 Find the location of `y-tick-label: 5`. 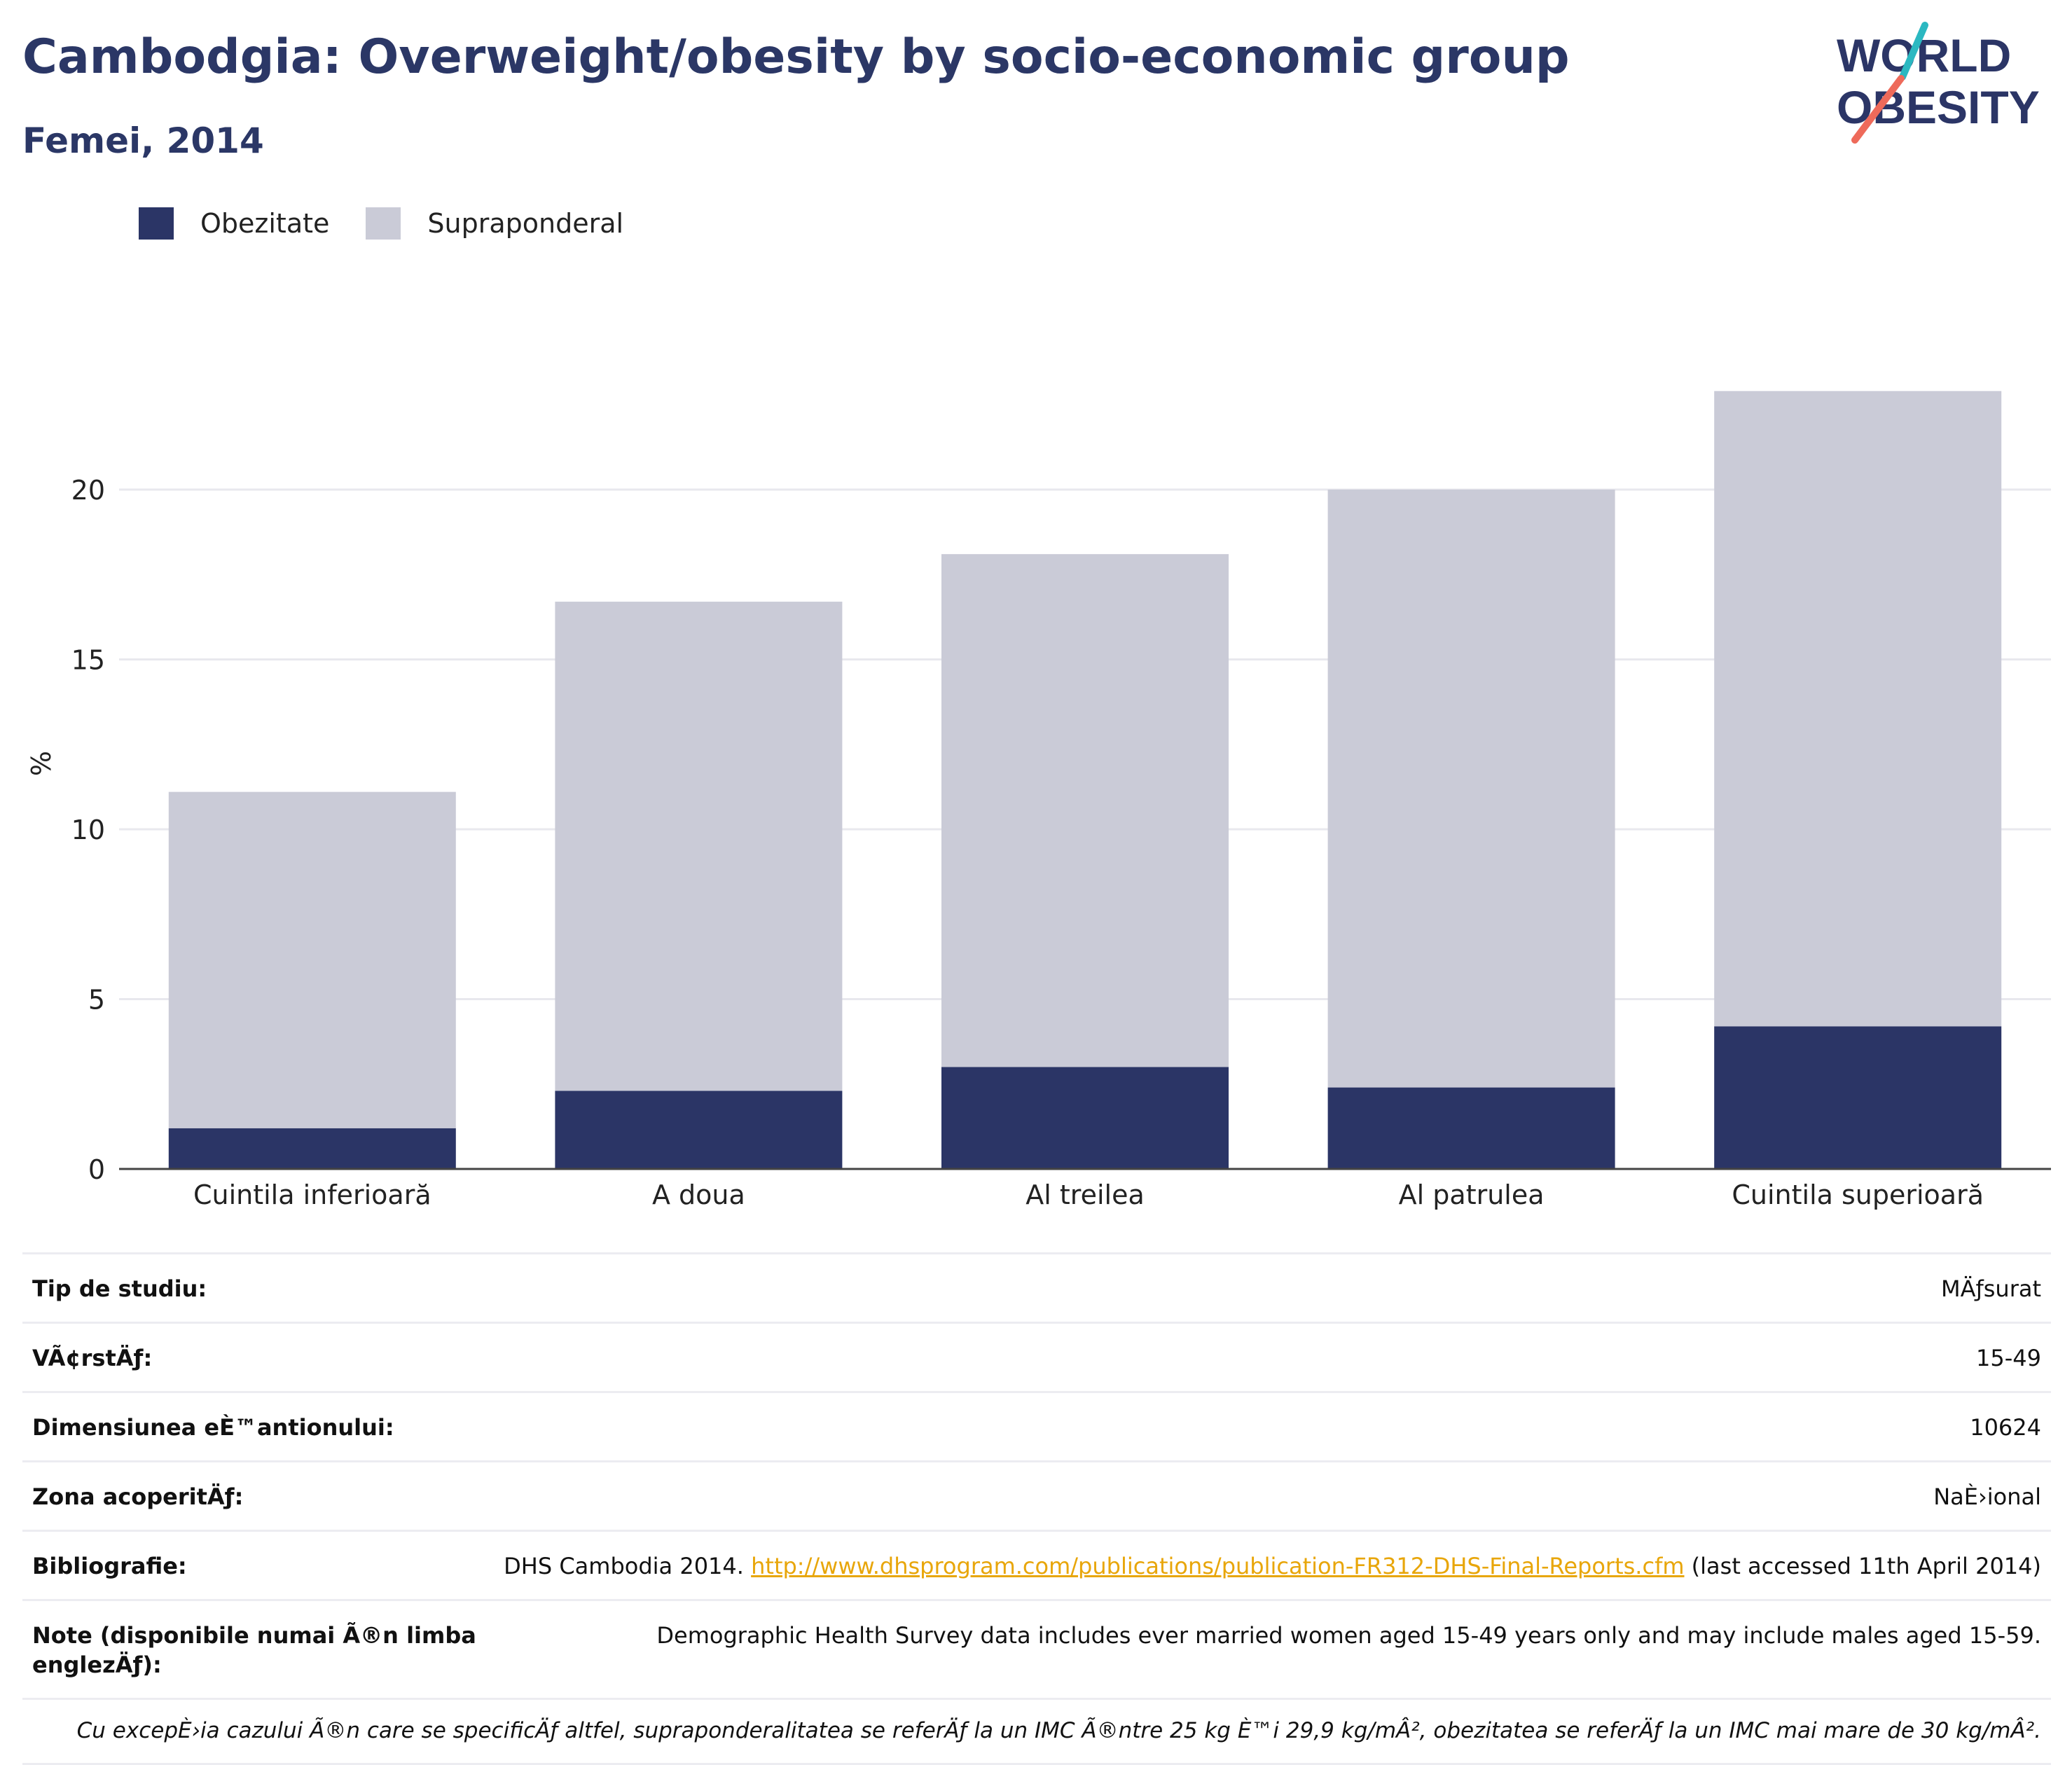

y-tick-label: 5 is located at coordinates (96, 1000).